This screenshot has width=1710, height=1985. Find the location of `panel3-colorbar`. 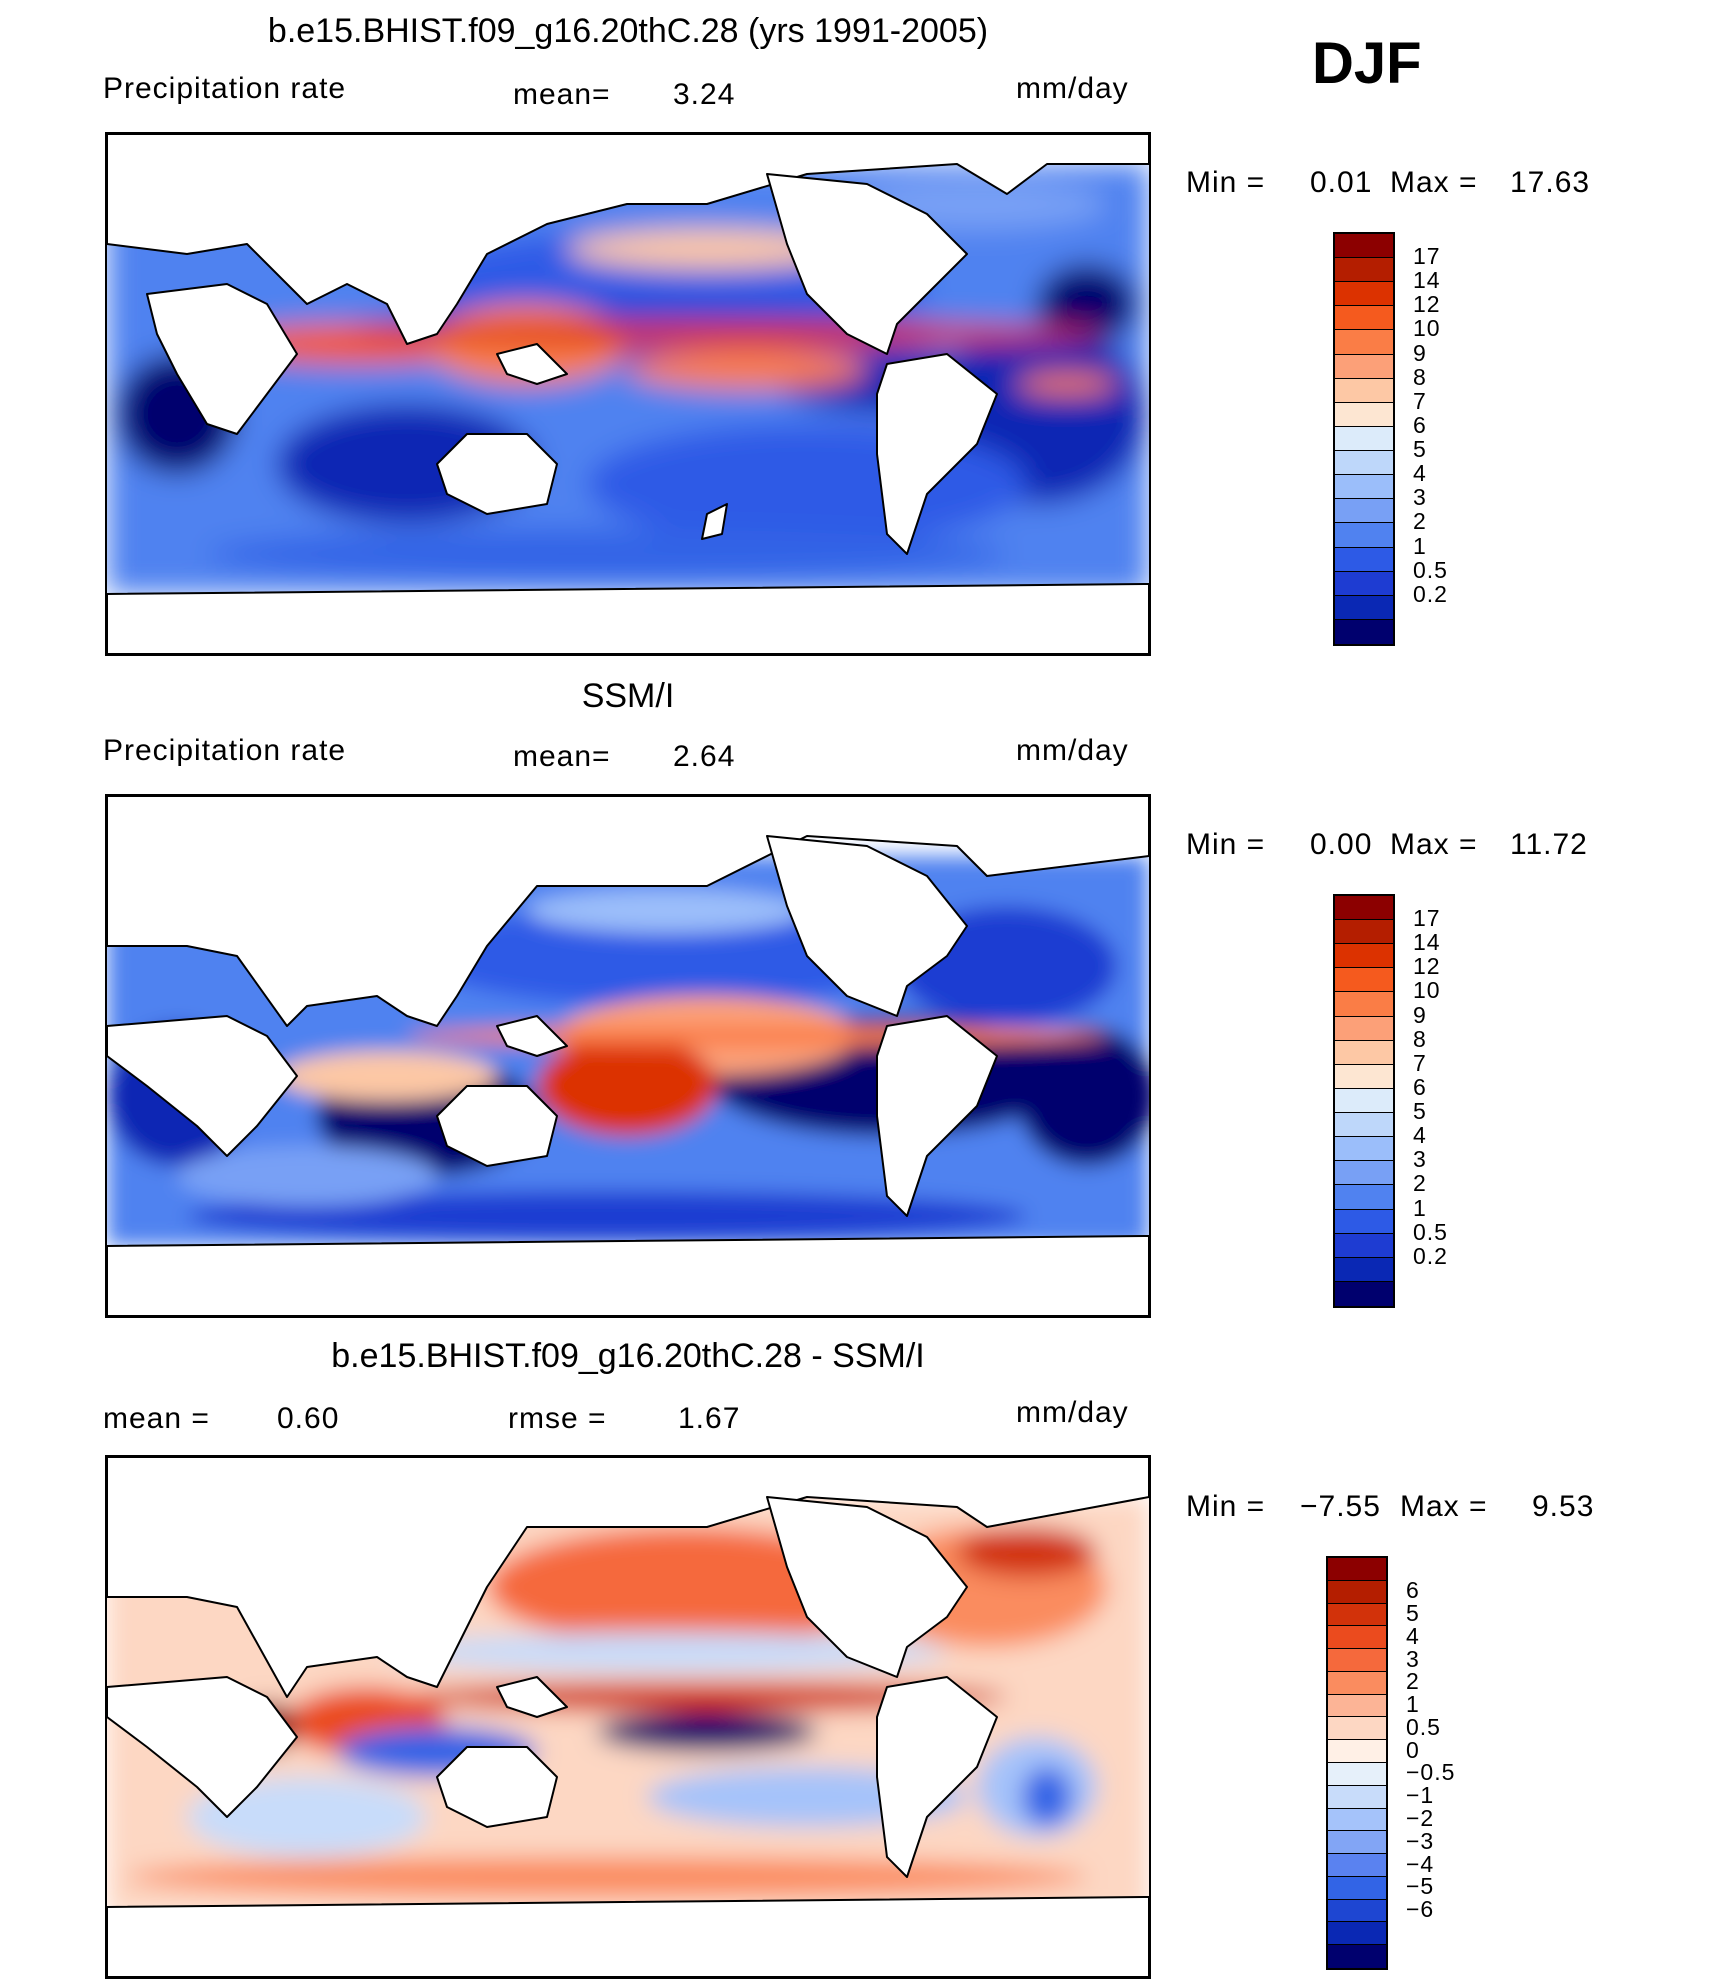

panel3-colorbar is located at coordinates (1357, 1763).